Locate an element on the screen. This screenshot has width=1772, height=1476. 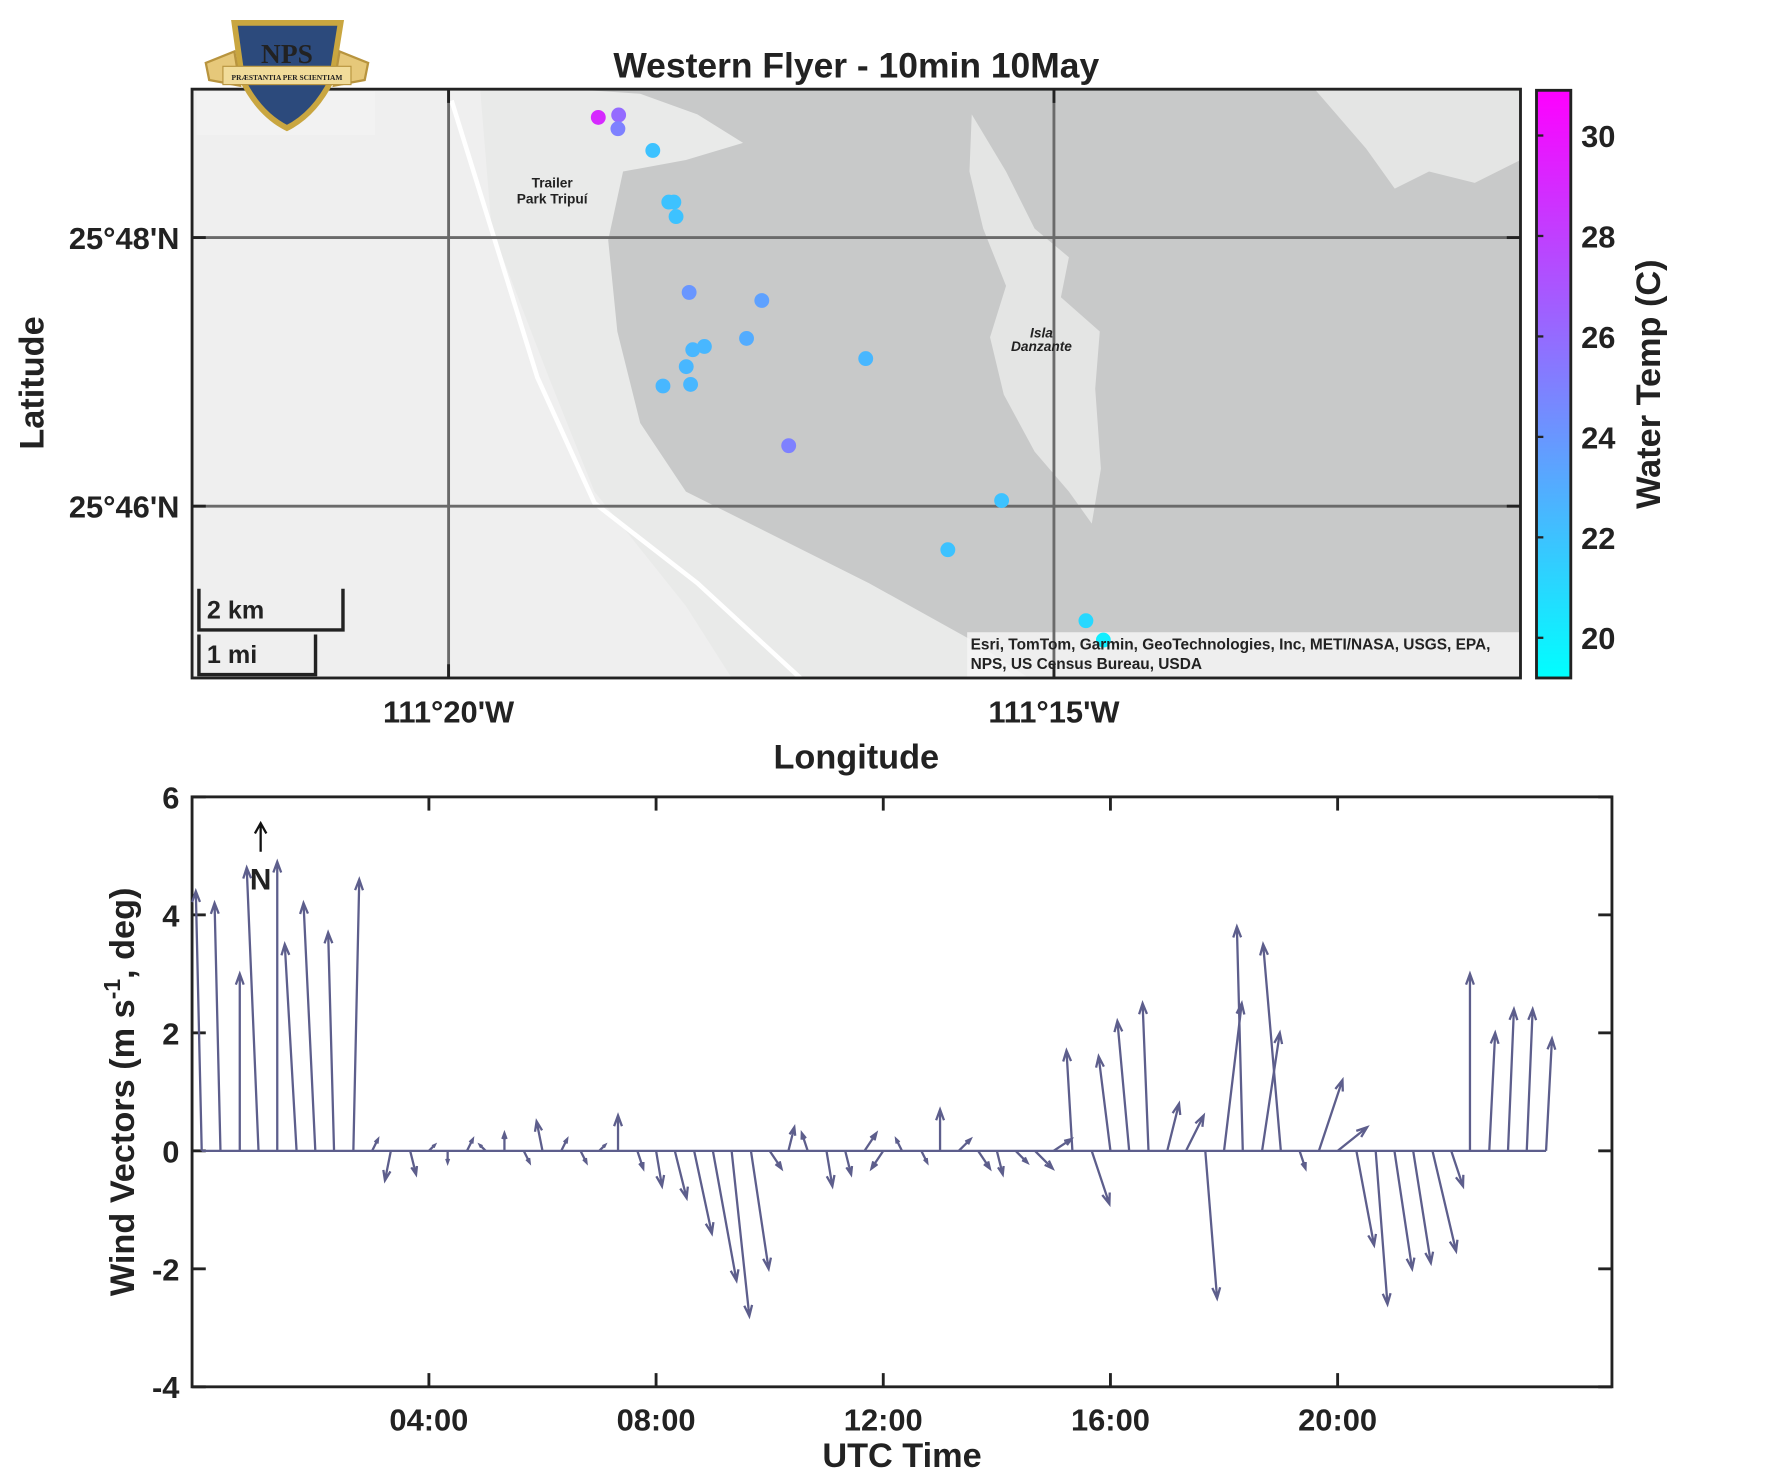
logo is located at coordinates (287, 76).